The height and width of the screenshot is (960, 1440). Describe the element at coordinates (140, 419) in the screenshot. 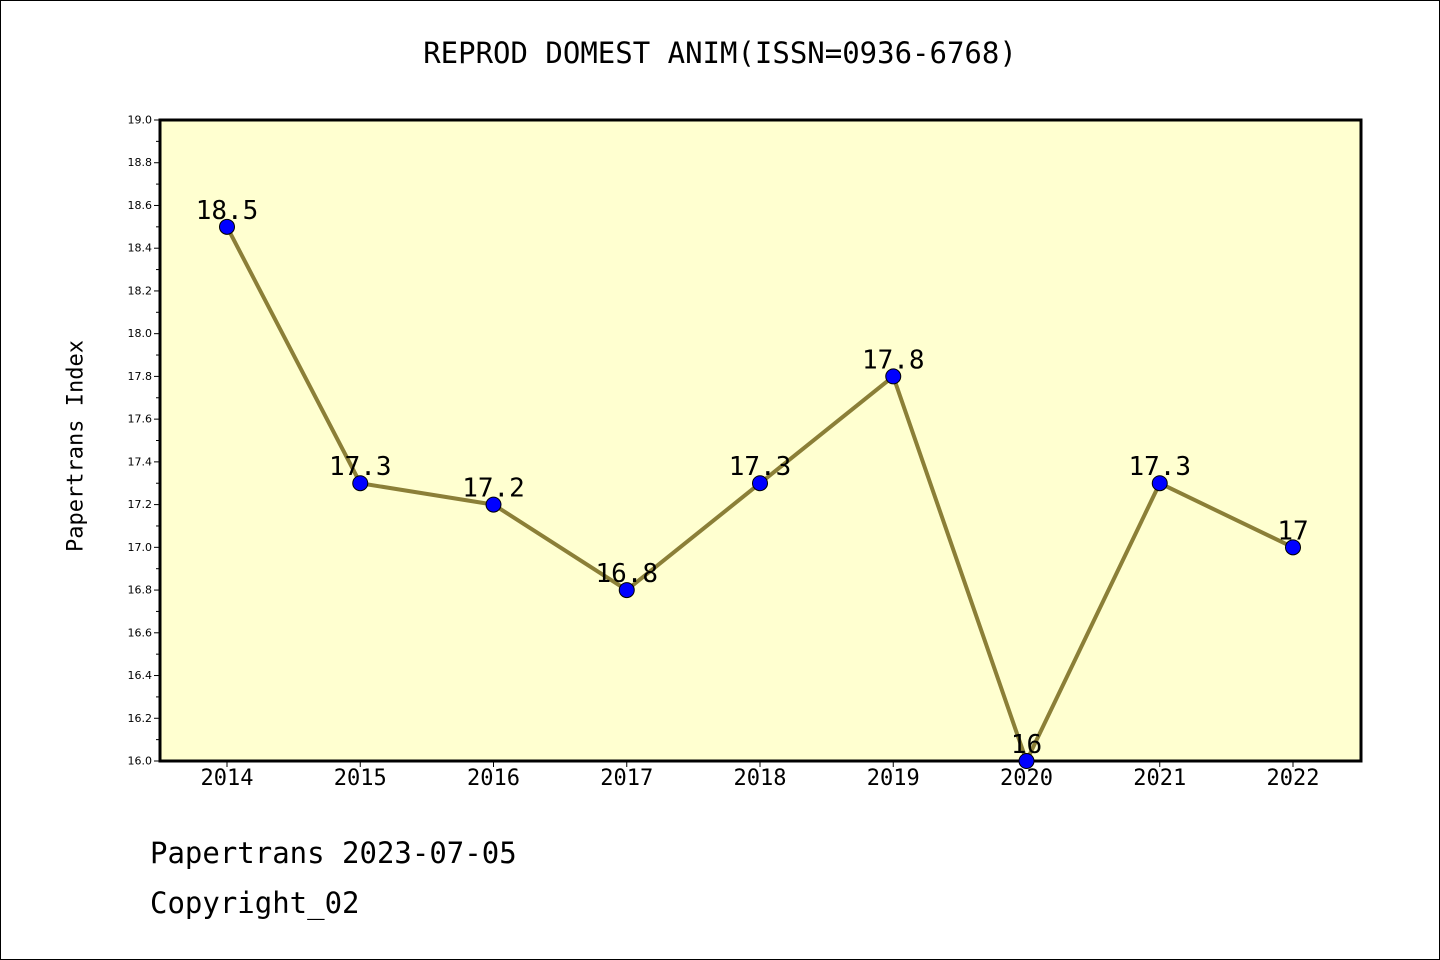

I see `y-tick-label: 17.6` at that location.